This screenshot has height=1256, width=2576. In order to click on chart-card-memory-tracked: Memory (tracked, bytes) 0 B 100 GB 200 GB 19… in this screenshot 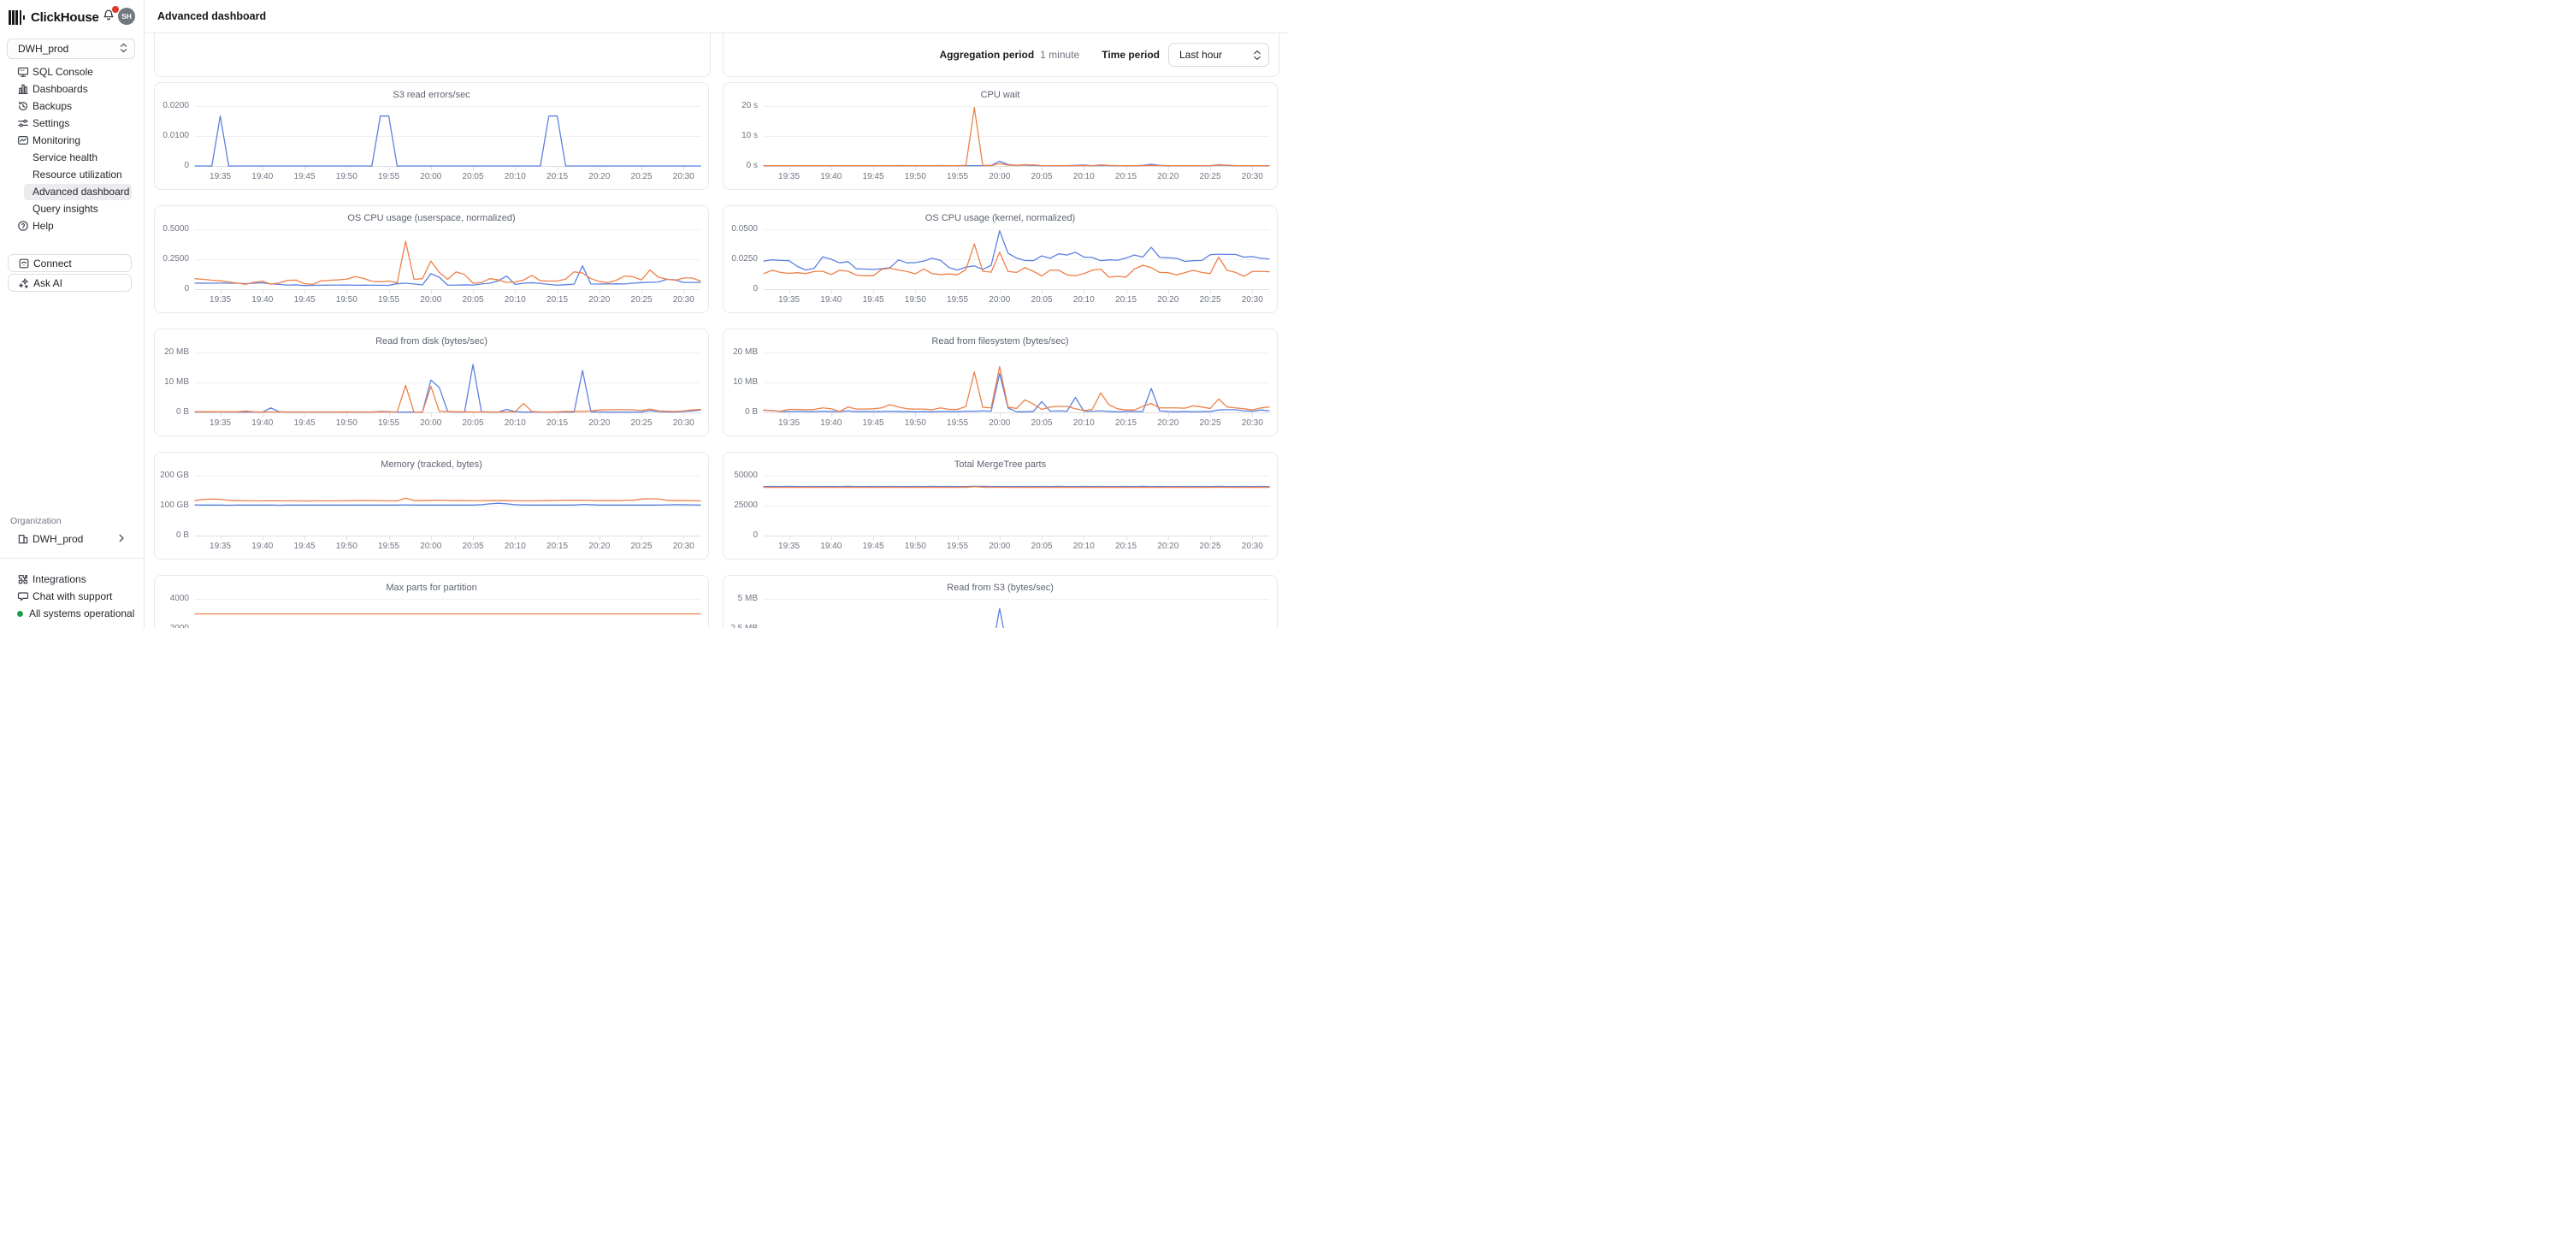, I will do `click(431, 506)`.